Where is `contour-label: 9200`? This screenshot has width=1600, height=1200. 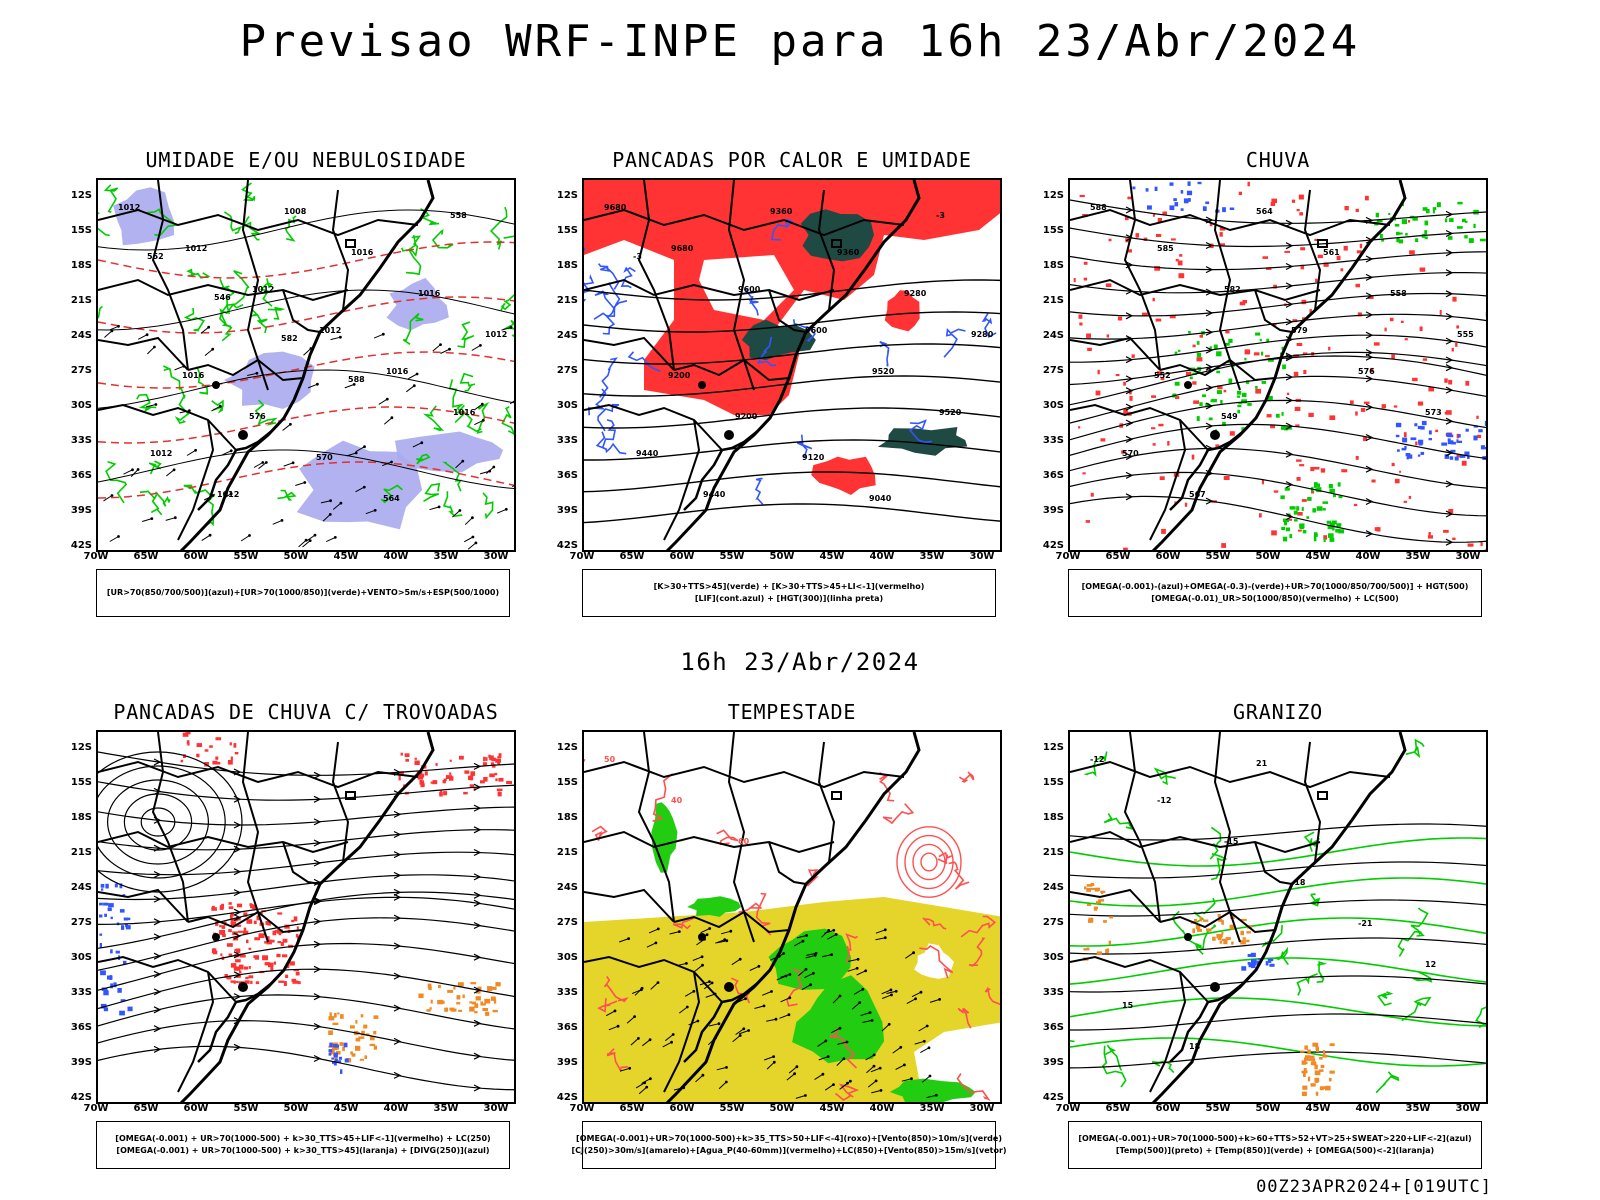
contour-label: 9200 is located at coordinates (679, 375).